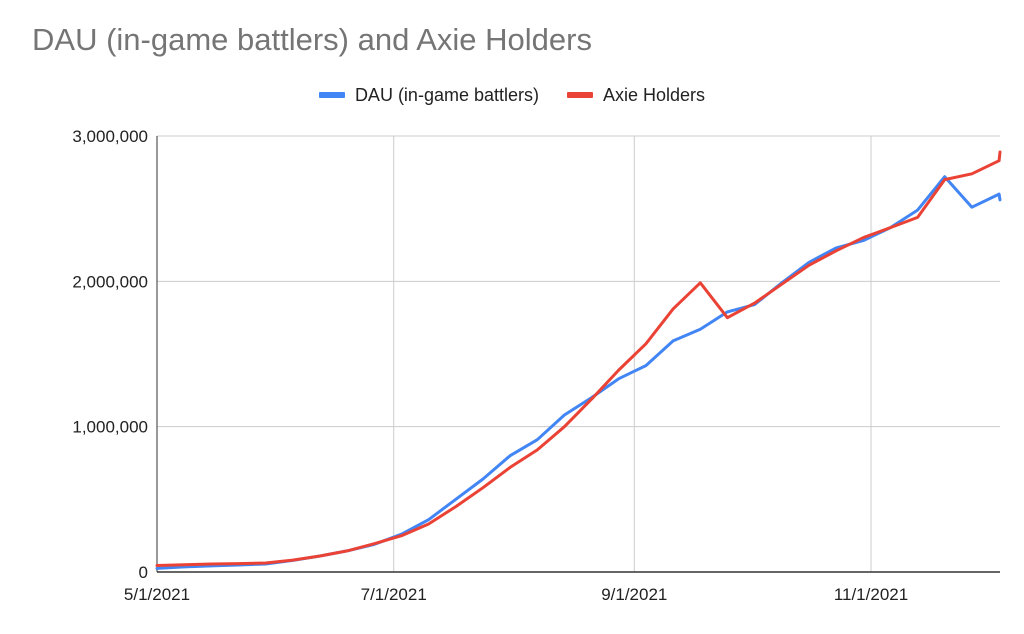 The image size is (1024, 634). Describe the element at coordinates (110, 136) in the screenshot. I see `y-tick-label: 3,000,000` at that location.